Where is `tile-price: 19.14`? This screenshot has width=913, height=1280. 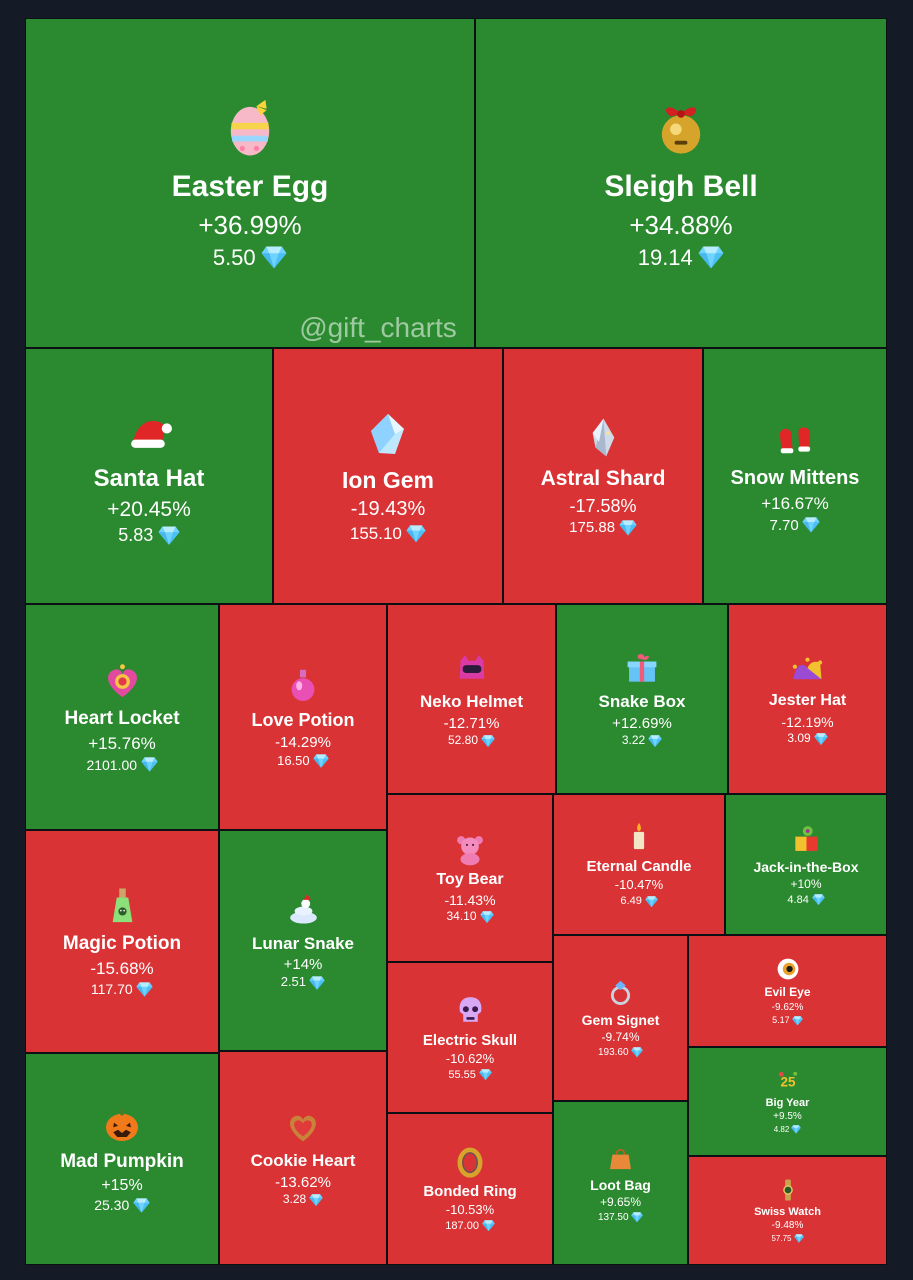
tile-price: 19.14 is located at coordinates (681, 257).